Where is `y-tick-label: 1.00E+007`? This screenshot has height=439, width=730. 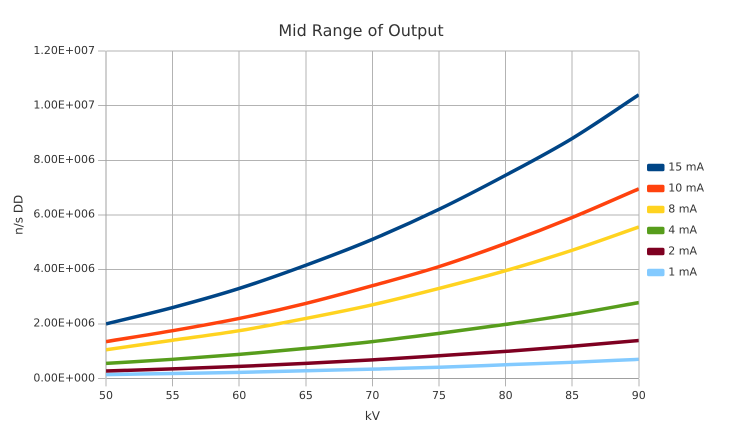
y-tick-label: 1.00E+007 is located at coordinates (64, 105).